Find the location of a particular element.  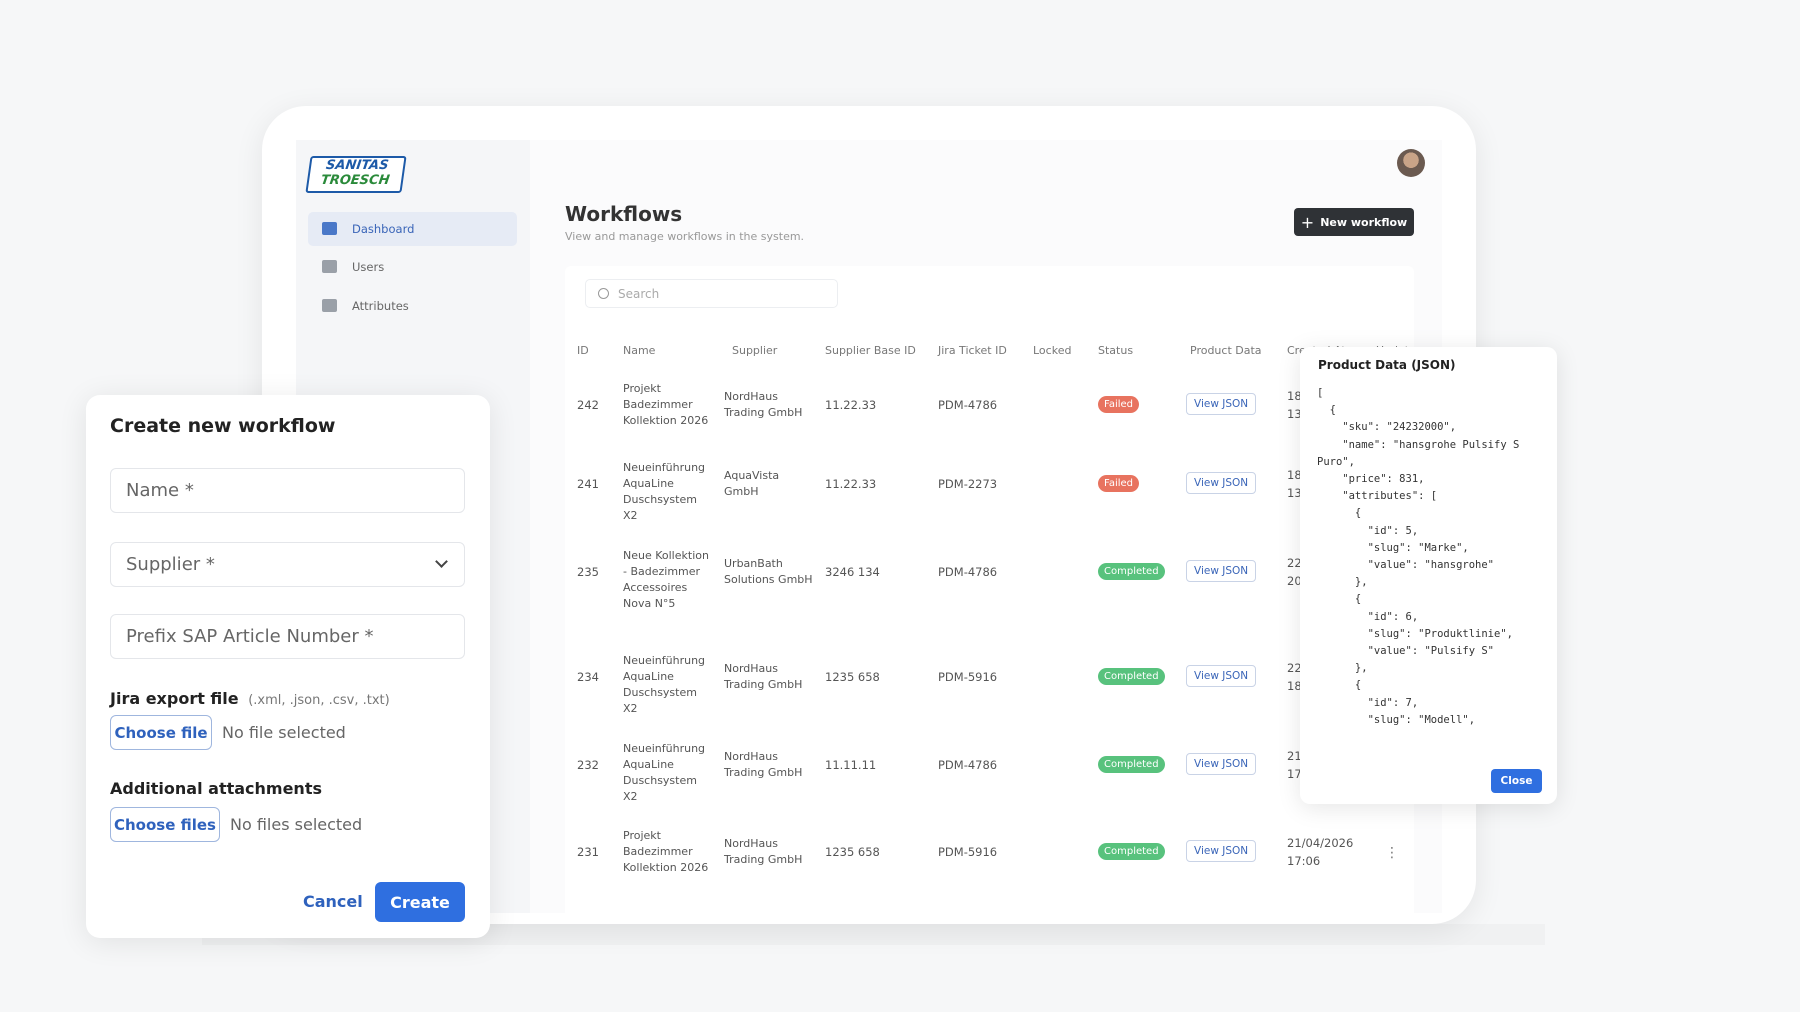

file-status: No files selected is located at coordinates (296, 824).